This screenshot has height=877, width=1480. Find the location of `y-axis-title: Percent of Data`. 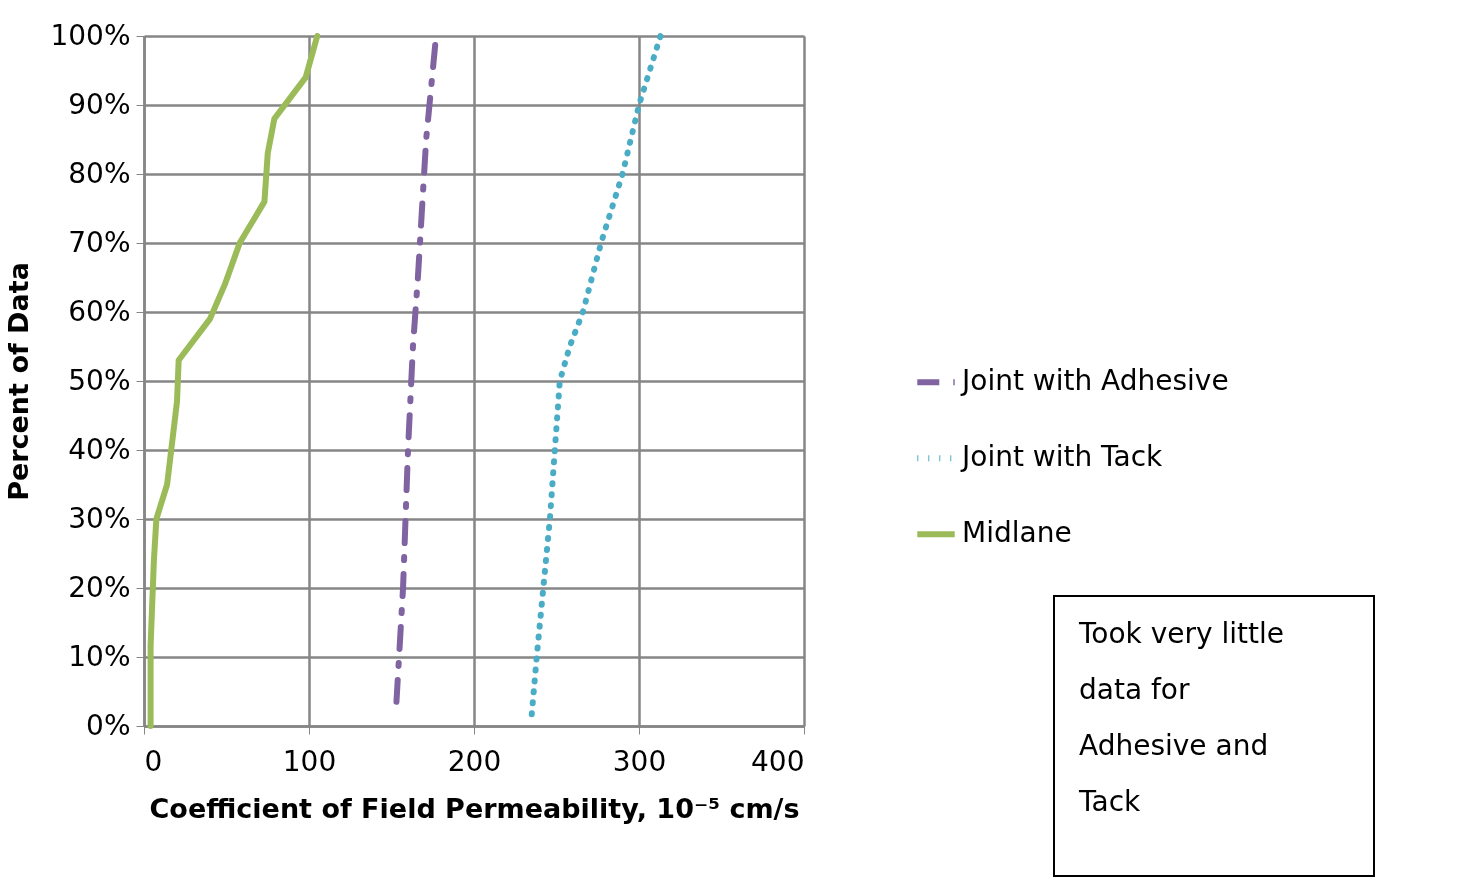

y-axis-title: Percent of Data is located at coordinates (19, 381).